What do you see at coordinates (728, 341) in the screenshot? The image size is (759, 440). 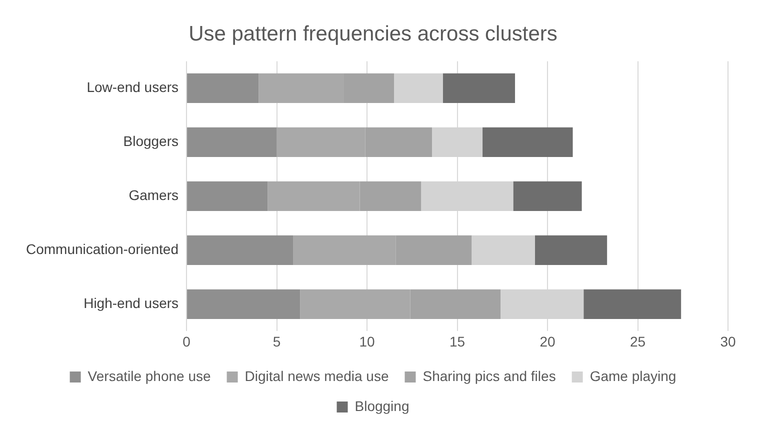 I see `x-tick-label: 30` at bounding box center [728, 341].